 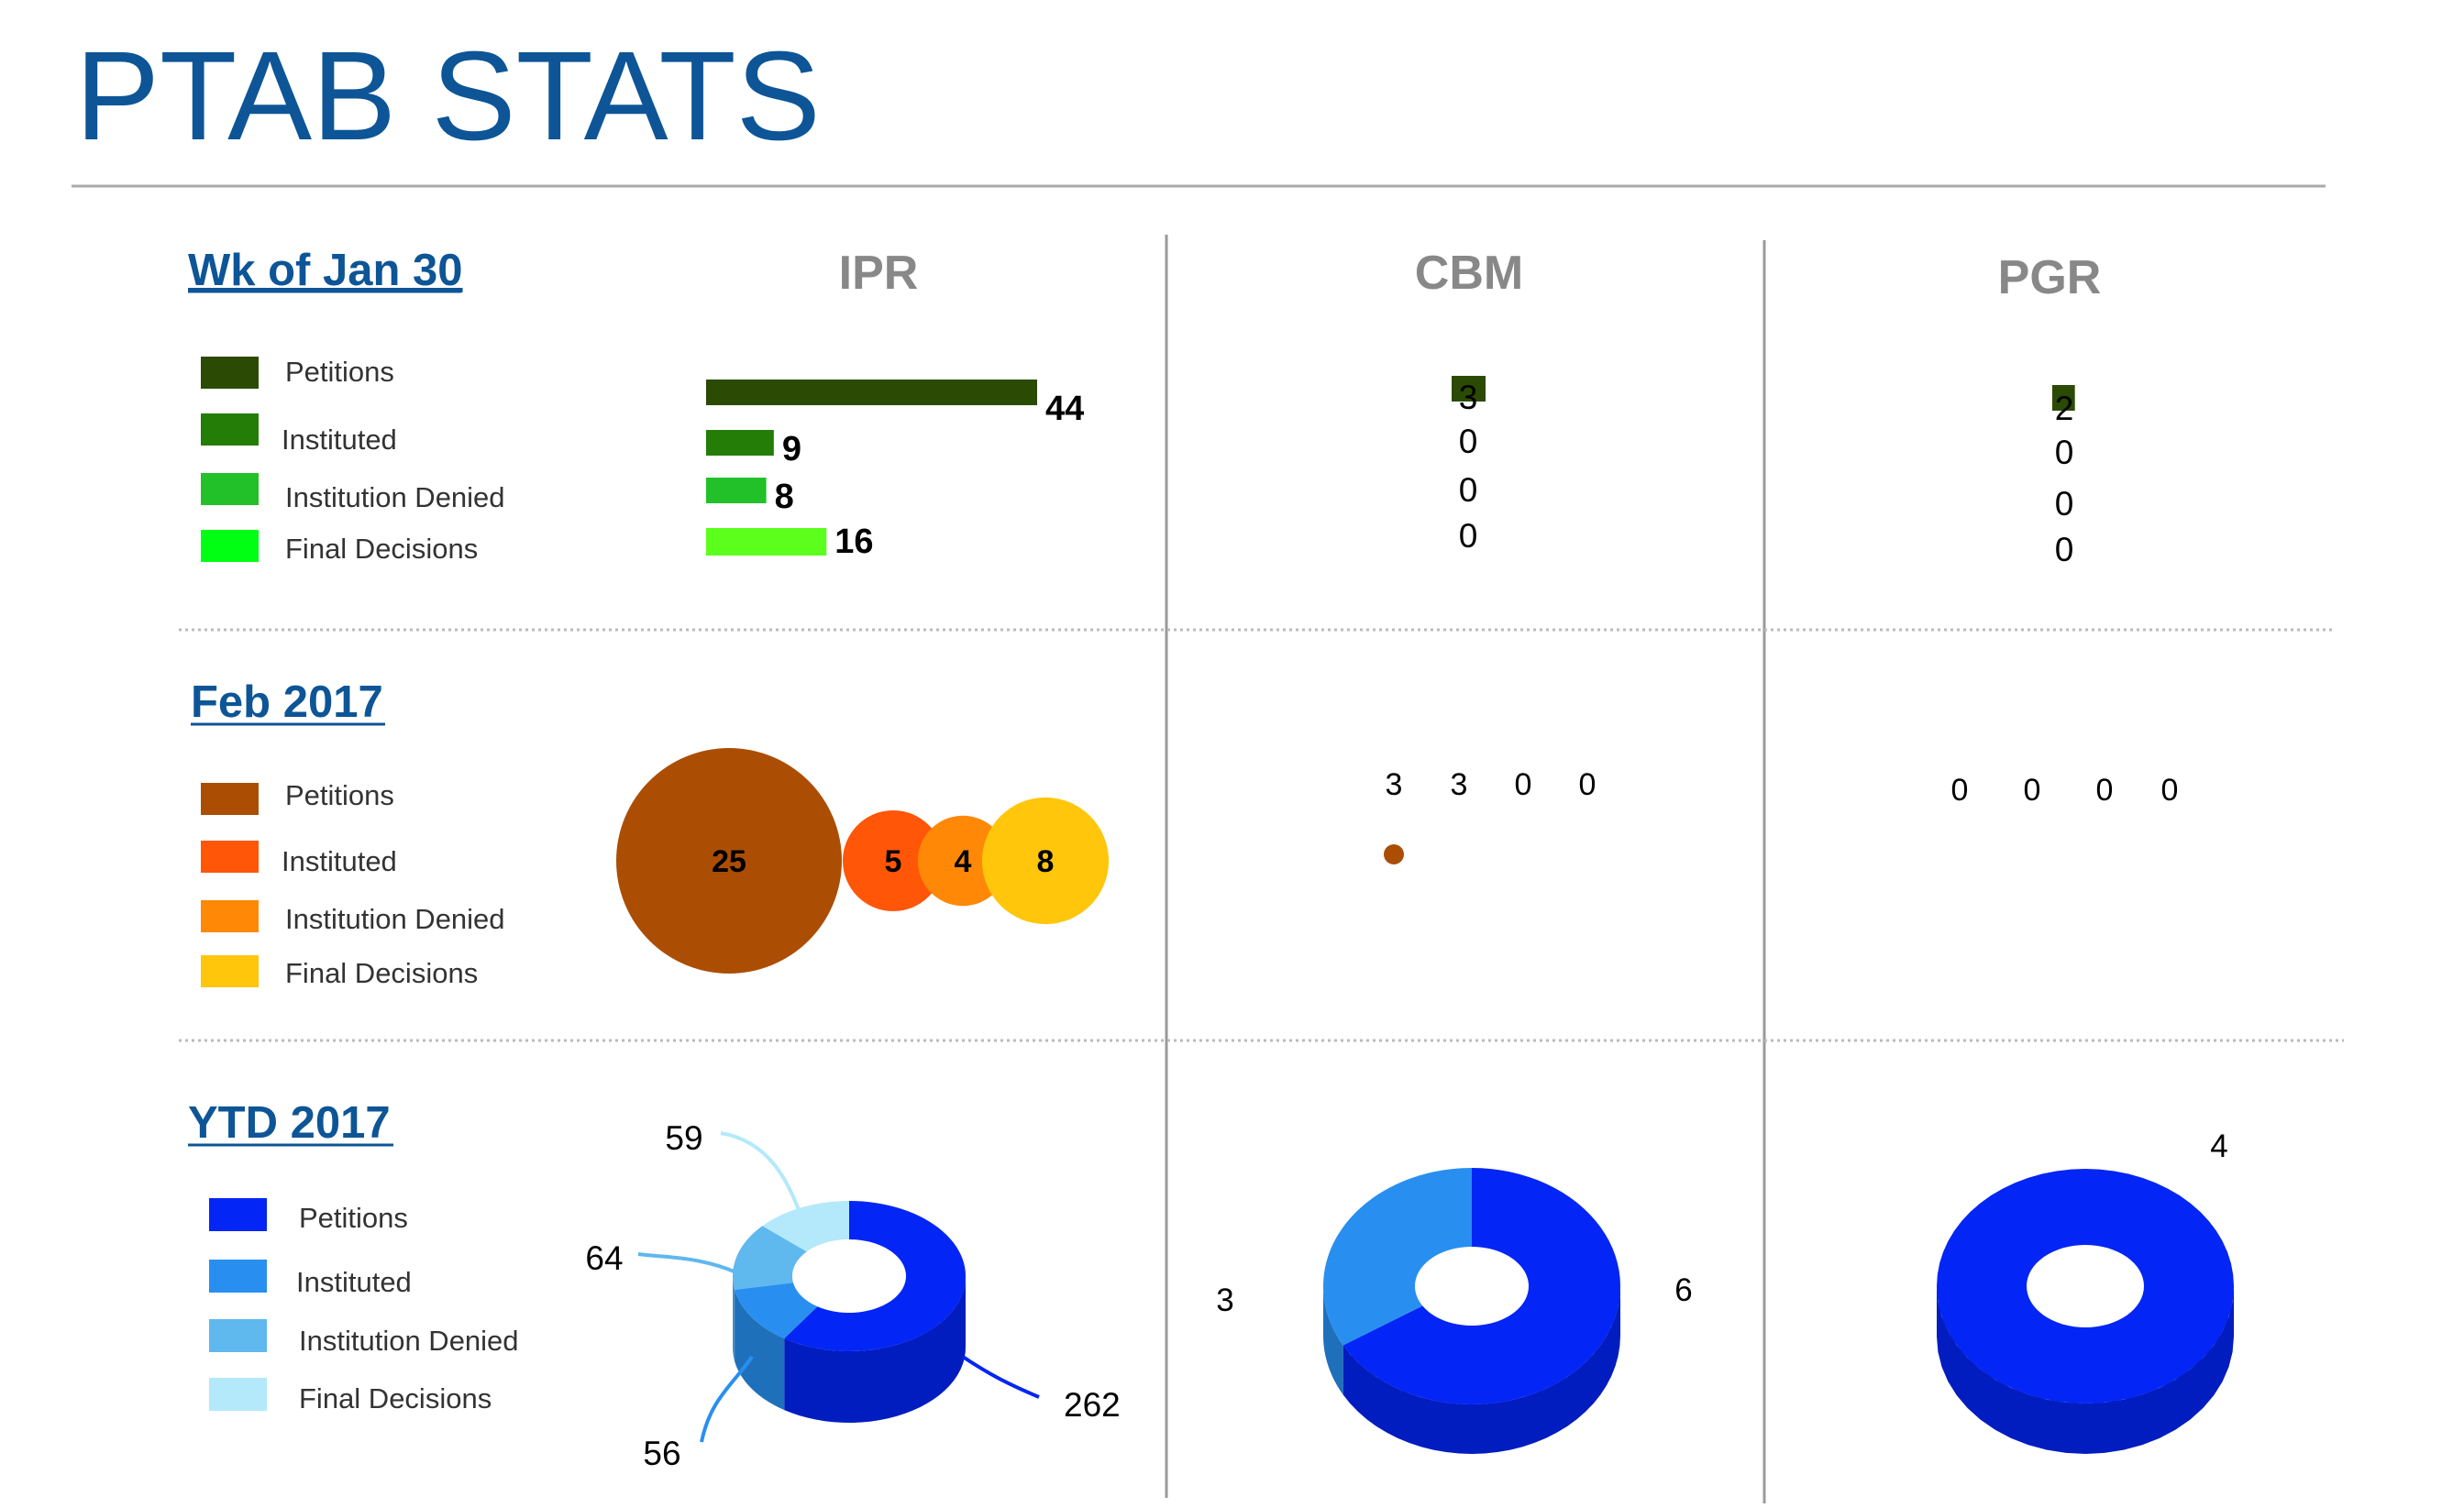 I want to click on leader-line-institution-denied, so click(x=687, y=1263).